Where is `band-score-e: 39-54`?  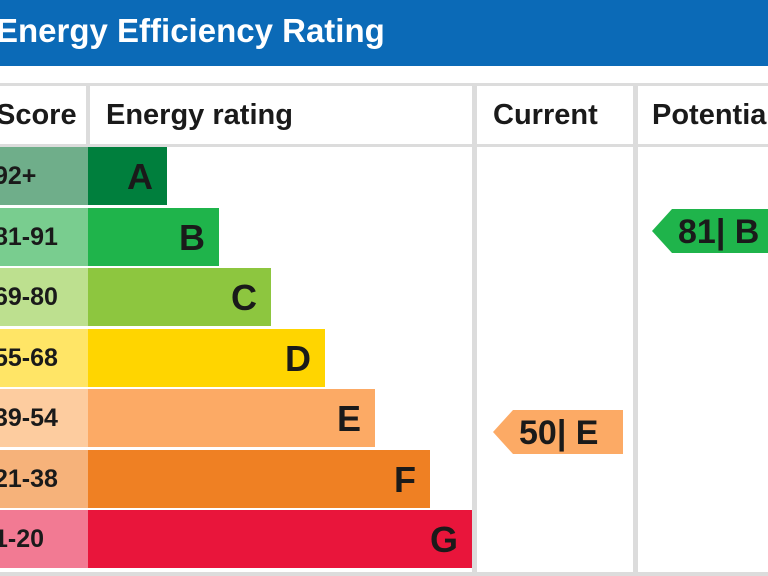 band-score-e: 39-54 is located at coordinates (44, 418).